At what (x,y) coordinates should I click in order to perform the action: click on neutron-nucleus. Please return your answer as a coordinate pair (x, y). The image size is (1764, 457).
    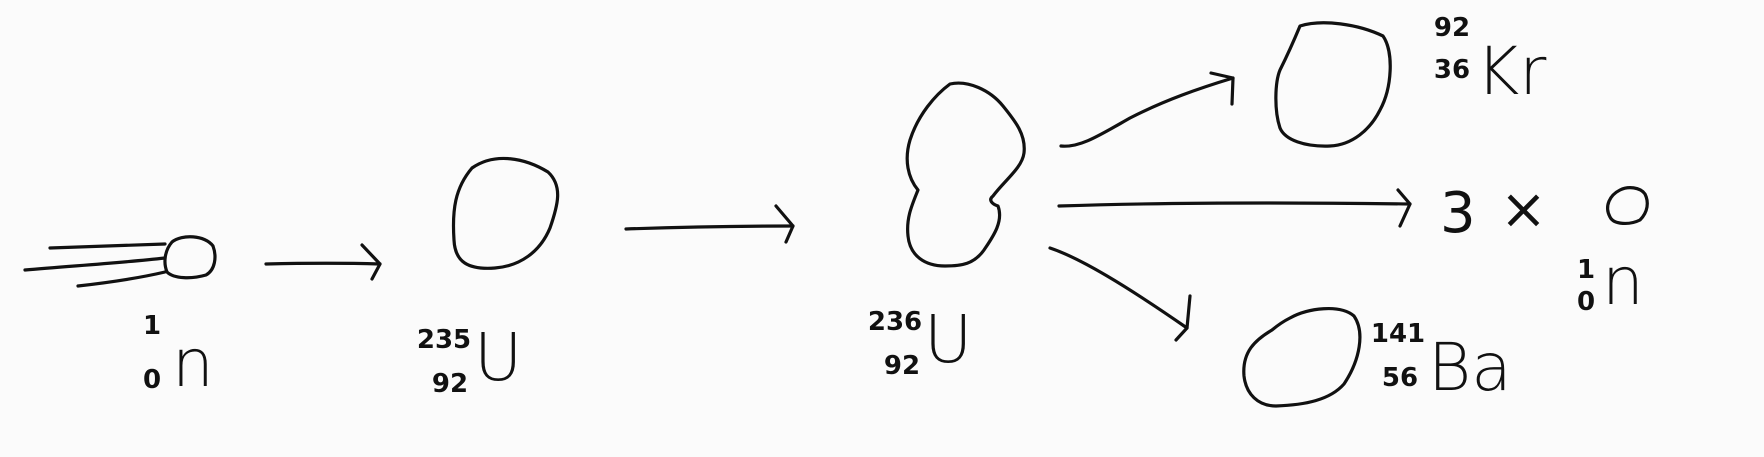
    Looking at the image, I should click on (190, 257).